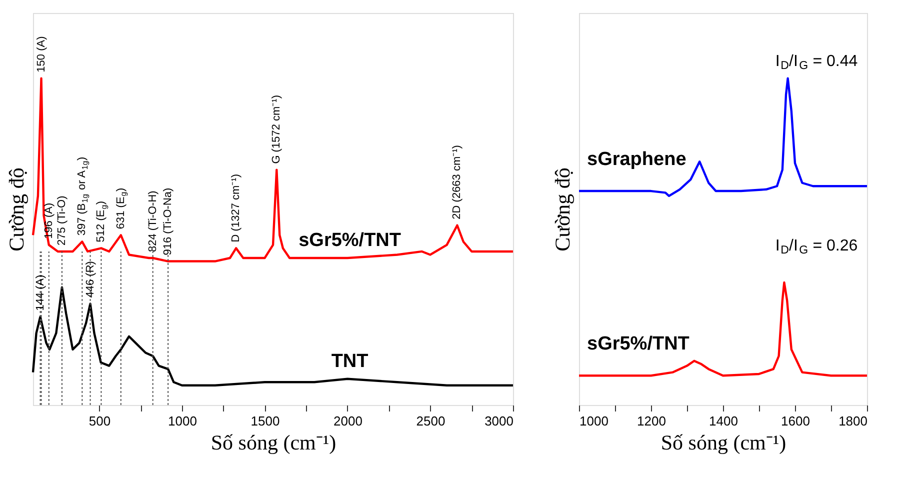 The image size is (921, 481). I want to click on annotation: 824 (Ti-O-H), so click(152, 221).